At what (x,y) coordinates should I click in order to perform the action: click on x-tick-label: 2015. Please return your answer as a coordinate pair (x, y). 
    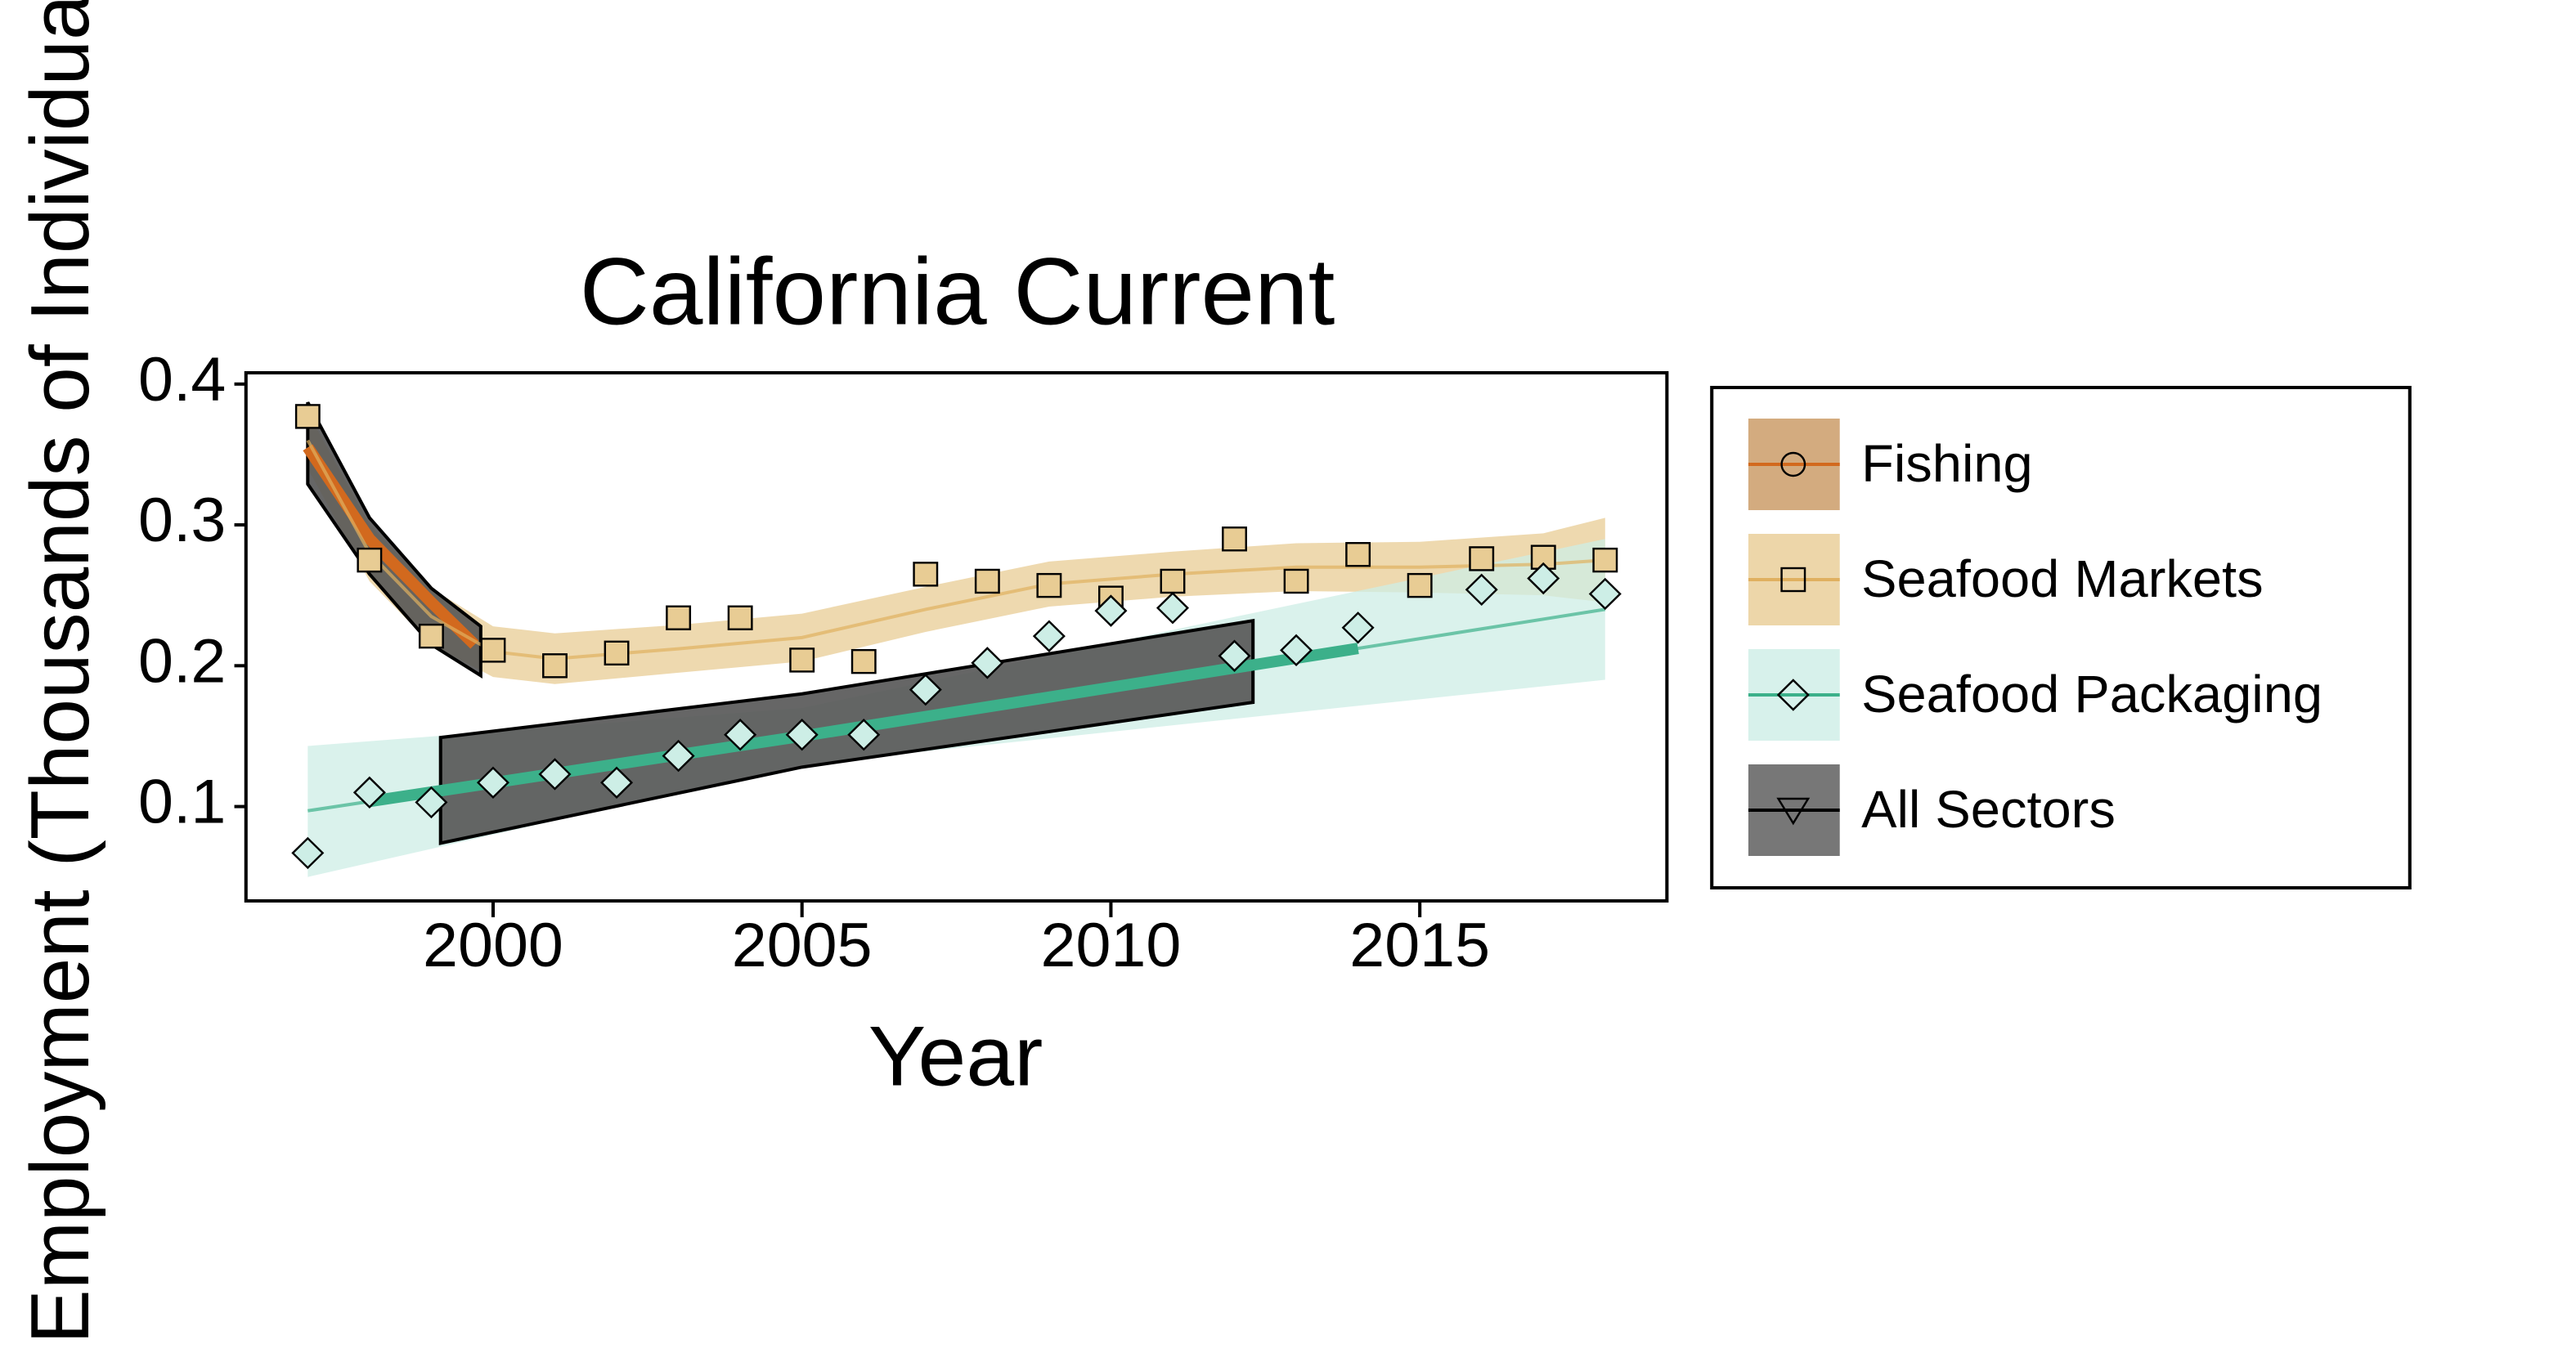
    Looking at the image, I should click on (1419, 946).